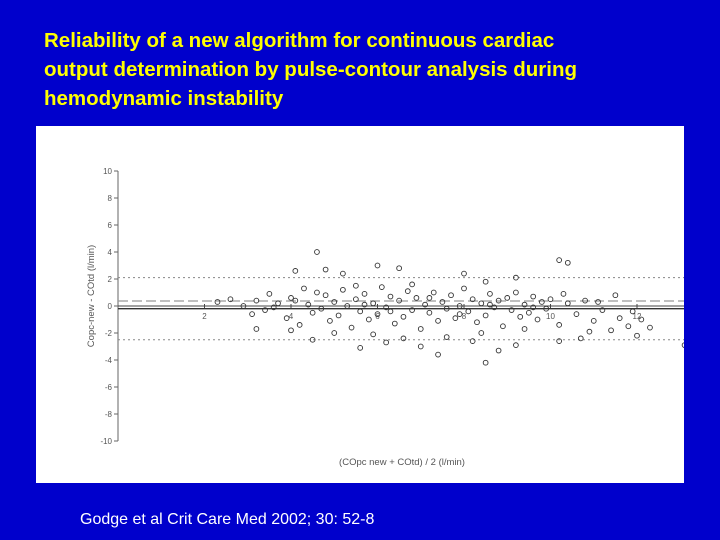 The width and height of the screenshot is (720, 540). Describe the element at coordinates (109, 387) in the screenshot. I see `y-tick-label: -6` at that location.